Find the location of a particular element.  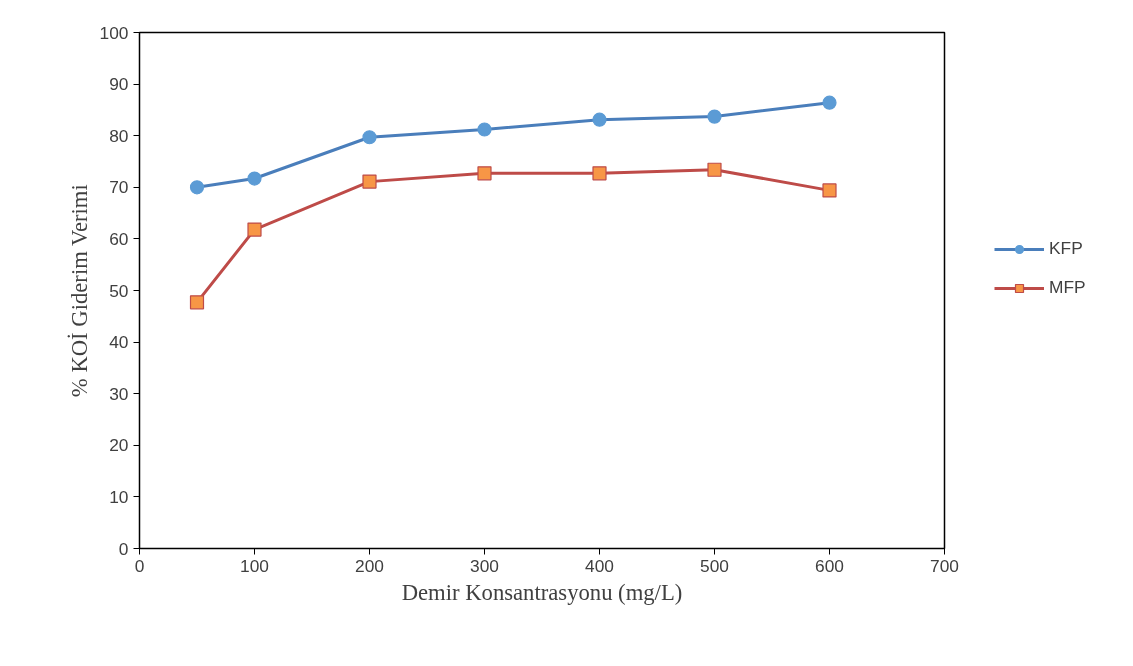

y-tick-label: 0 is located at coordinates (123, 548).